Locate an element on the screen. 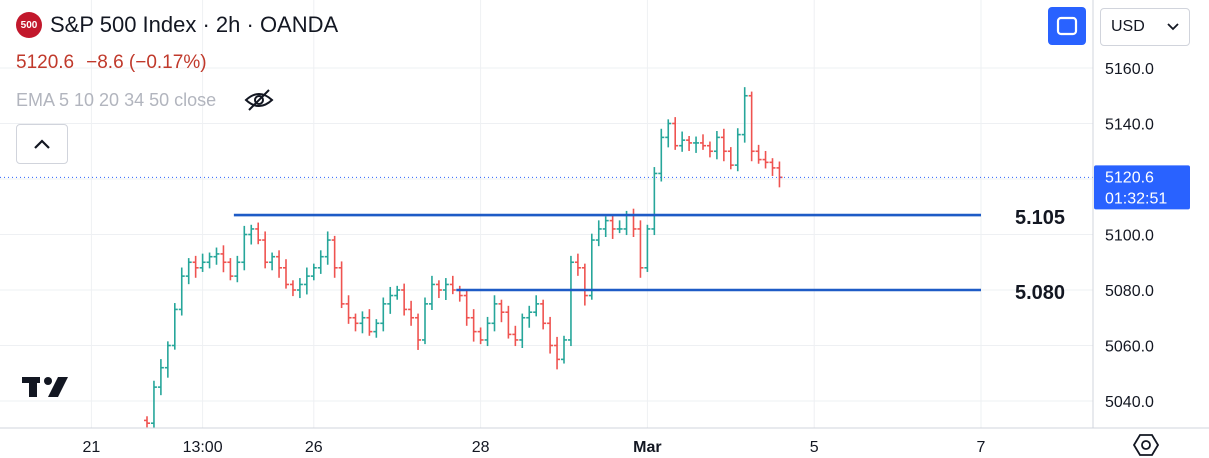 The width and height of the screenshot is (1209, 458). price-tick-label: 5140.0 is located at coordinates (1129, 125).